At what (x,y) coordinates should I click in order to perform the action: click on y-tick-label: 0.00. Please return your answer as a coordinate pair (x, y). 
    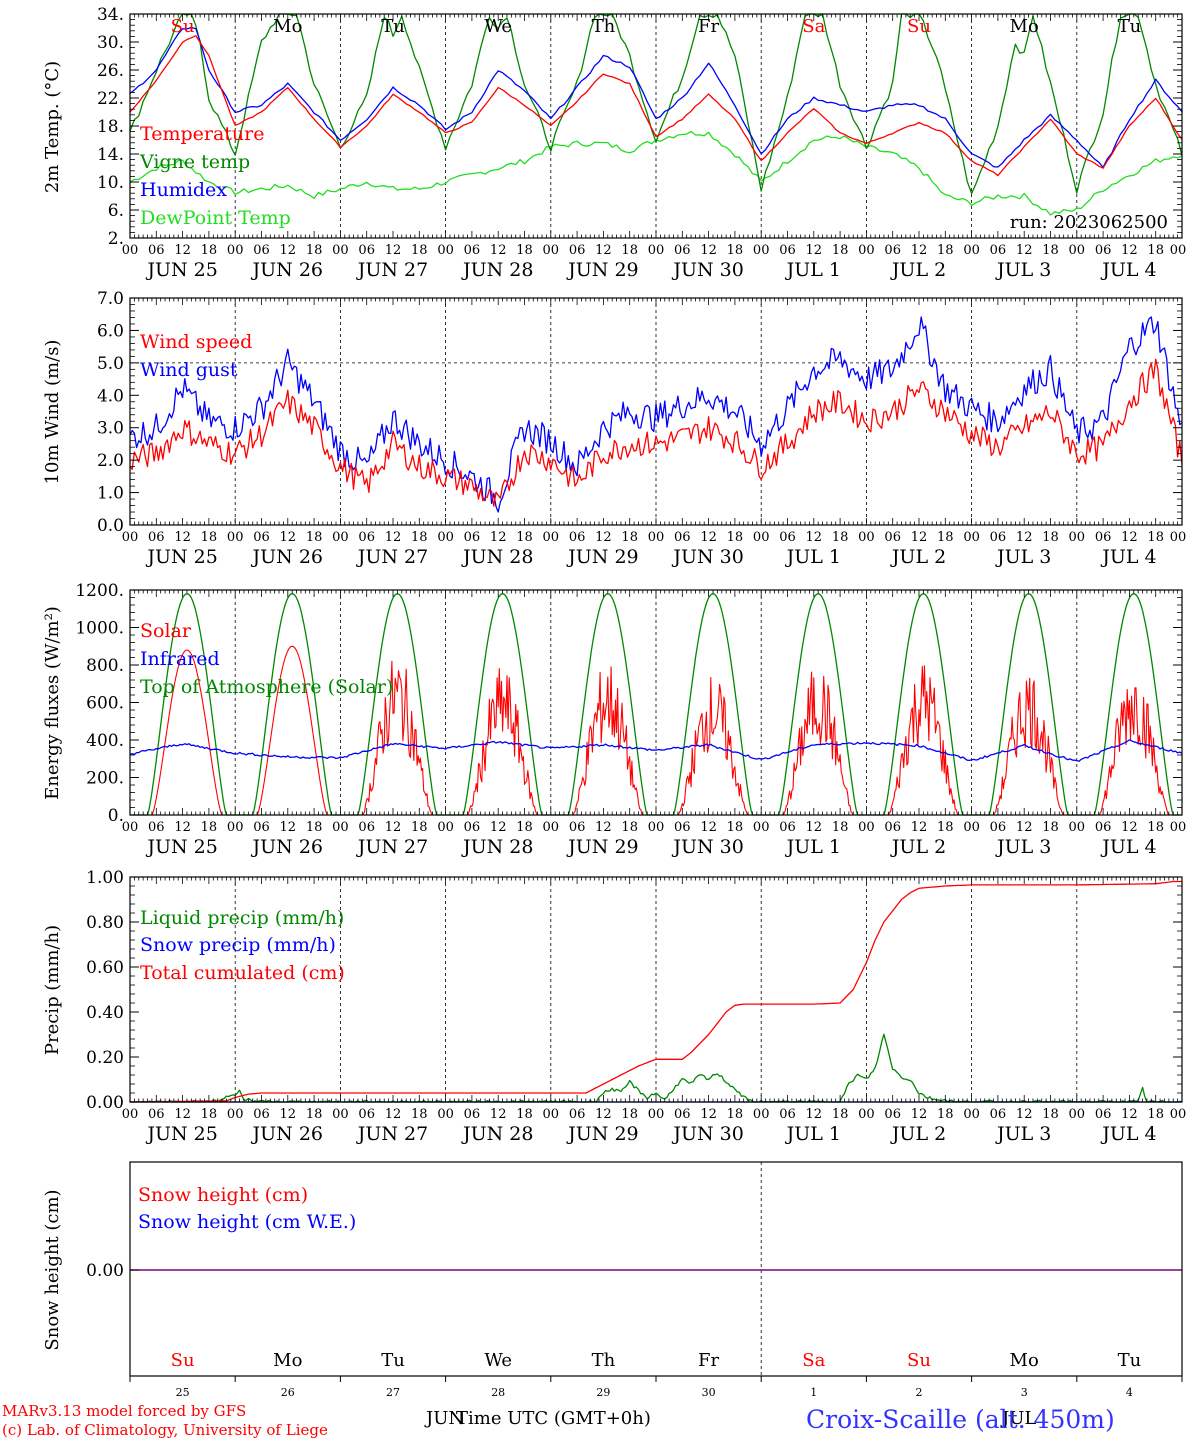
    Looking at the image, I should click on (105, 1271).